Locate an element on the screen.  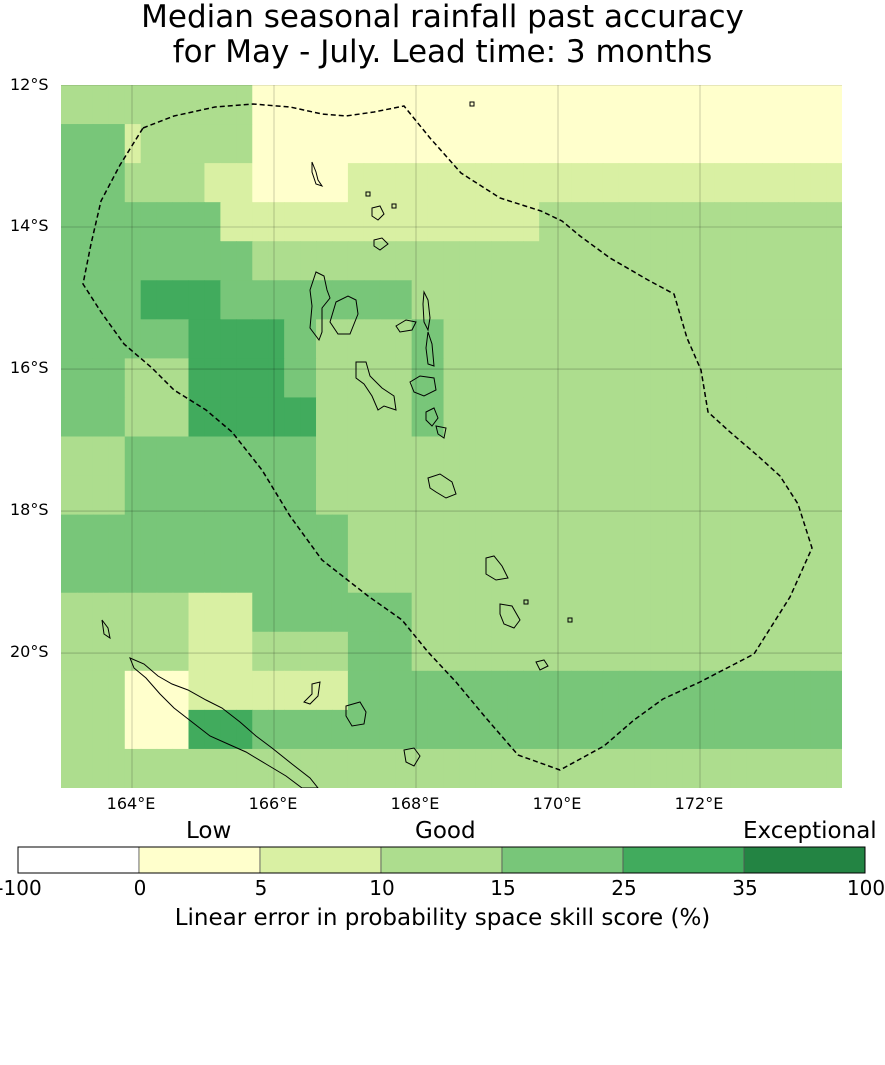
colorbar-tick: 100 is located at coordinates (865, 888).